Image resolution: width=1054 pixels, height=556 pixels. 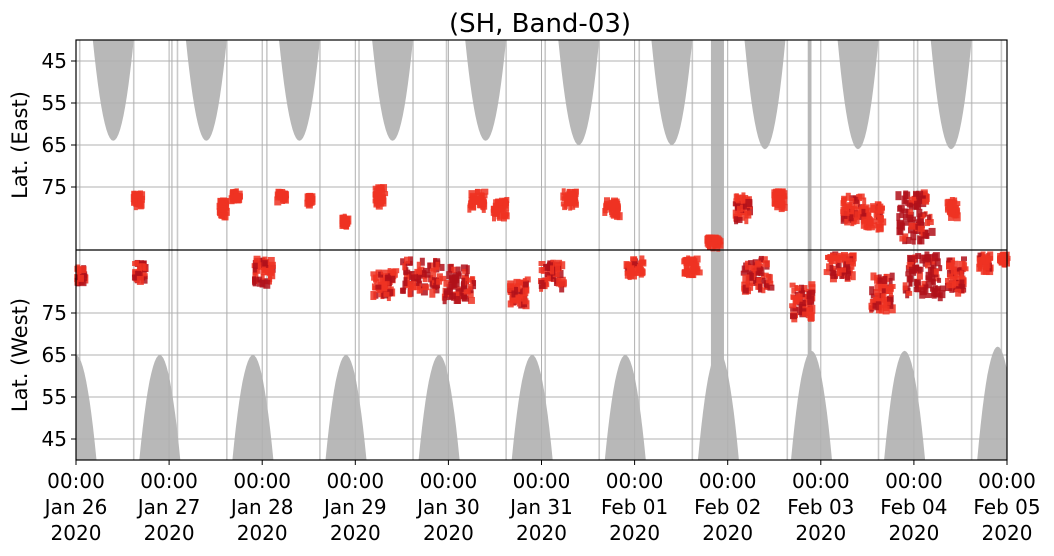 What do you see at coordinates (54, 61) in the screenshot?
I see `ytick-east-0: 45` at bounding box center [54, 61].